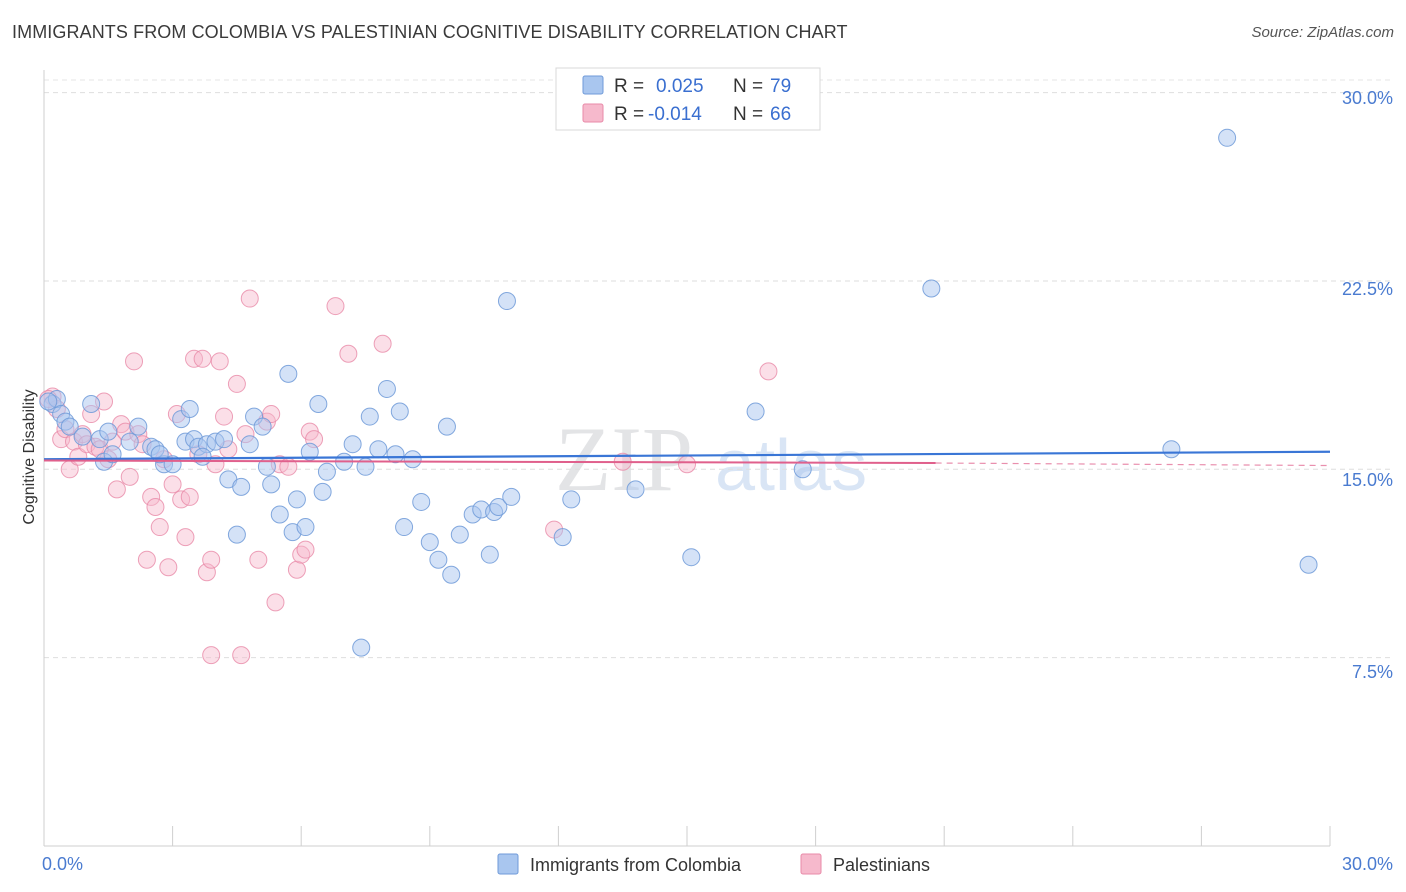 The height and width of the screenshot is (892, 1406). I want to click on trend-lines, so click(687, 458).